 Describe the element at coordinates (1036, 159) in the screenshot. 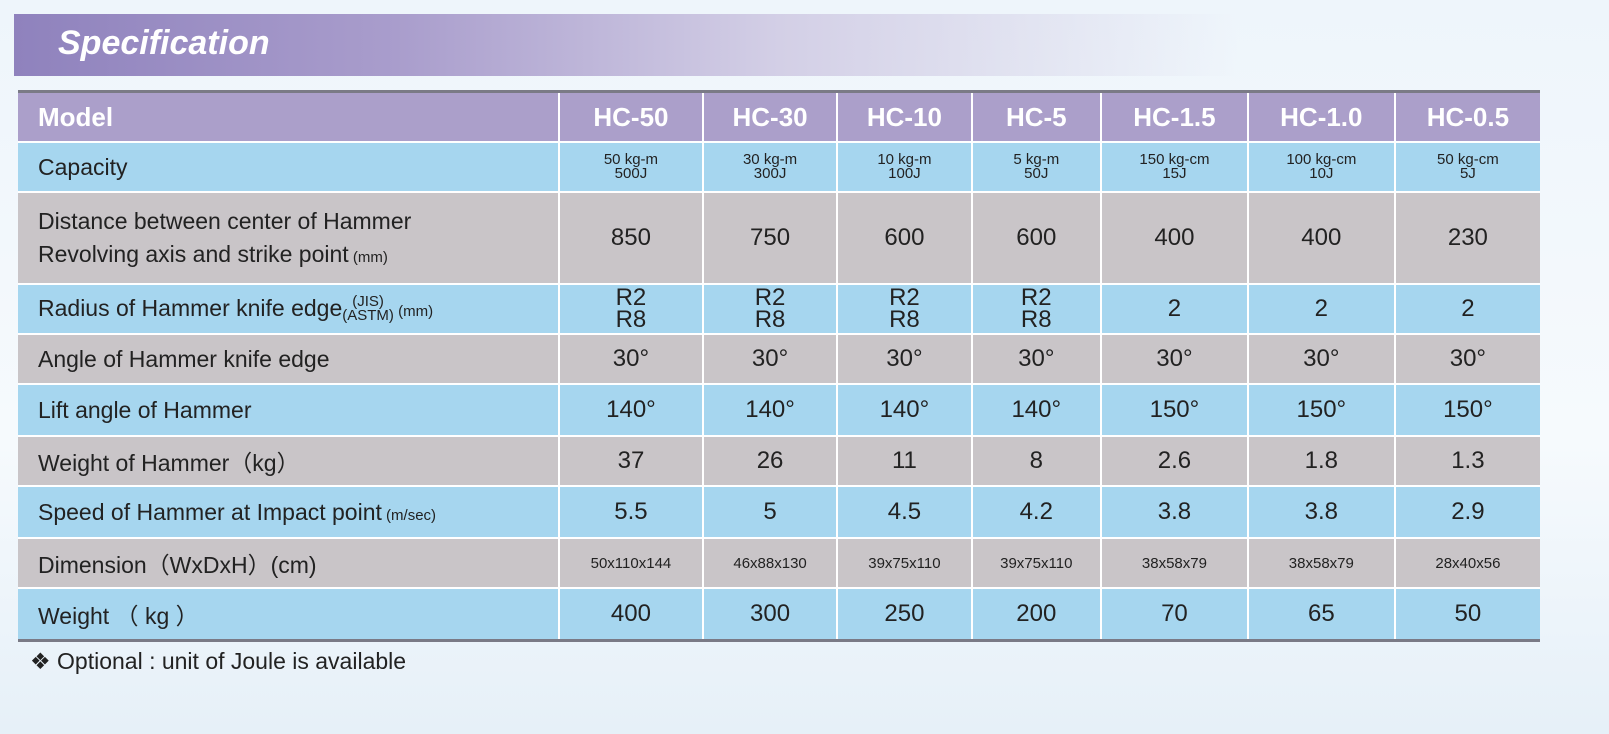

I see `value-line: 5 kg-m` at that location.